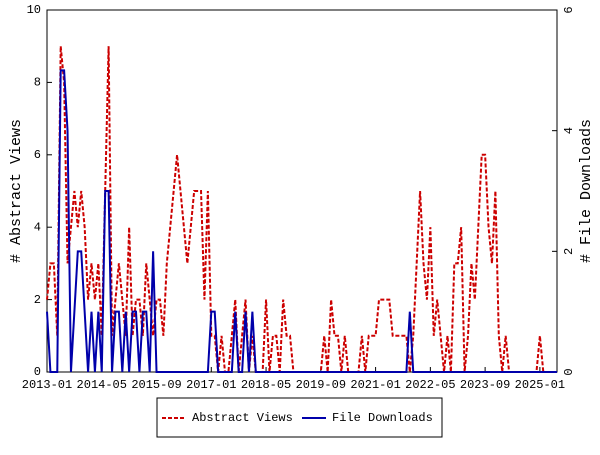 This screenshot has width=600, height=455. Describe the element at coordinates (37, 300) in the screenshot. I see `y-tick-label: 2` at that location.